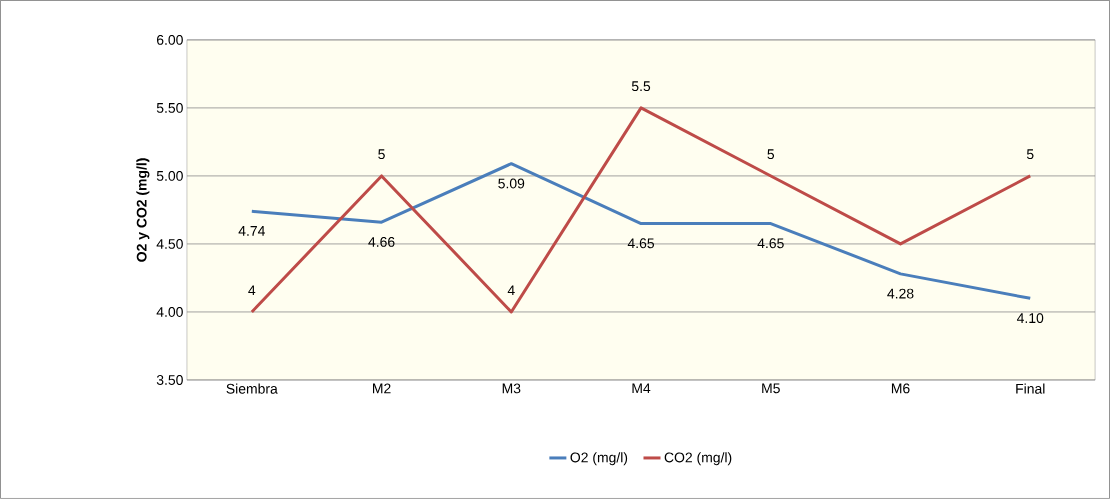 Image resolution: width=1110 pixels, height=499 pixels. What do you see at coordinates (169, 244) in the screenshot?
I see `y-tick-label: 4.50` at bounding box center [169, 244].